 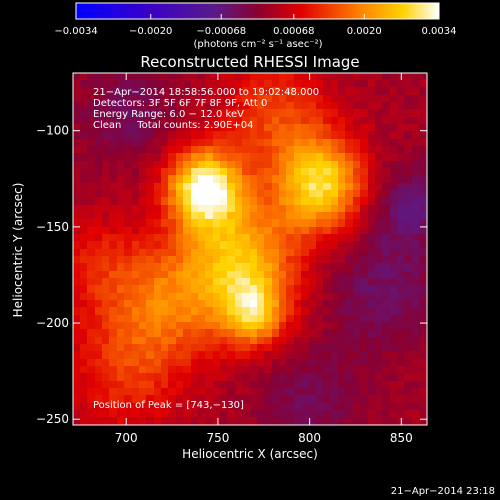 I want to click on colorbar-tick-label: −0.0034, so click(x=75, y=31).